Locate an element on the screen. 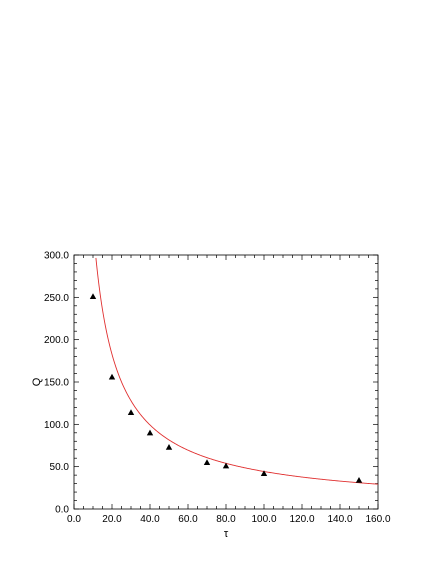 The image size is (443, 573). x-axis-label: τ is located at coordinates (226, 534).